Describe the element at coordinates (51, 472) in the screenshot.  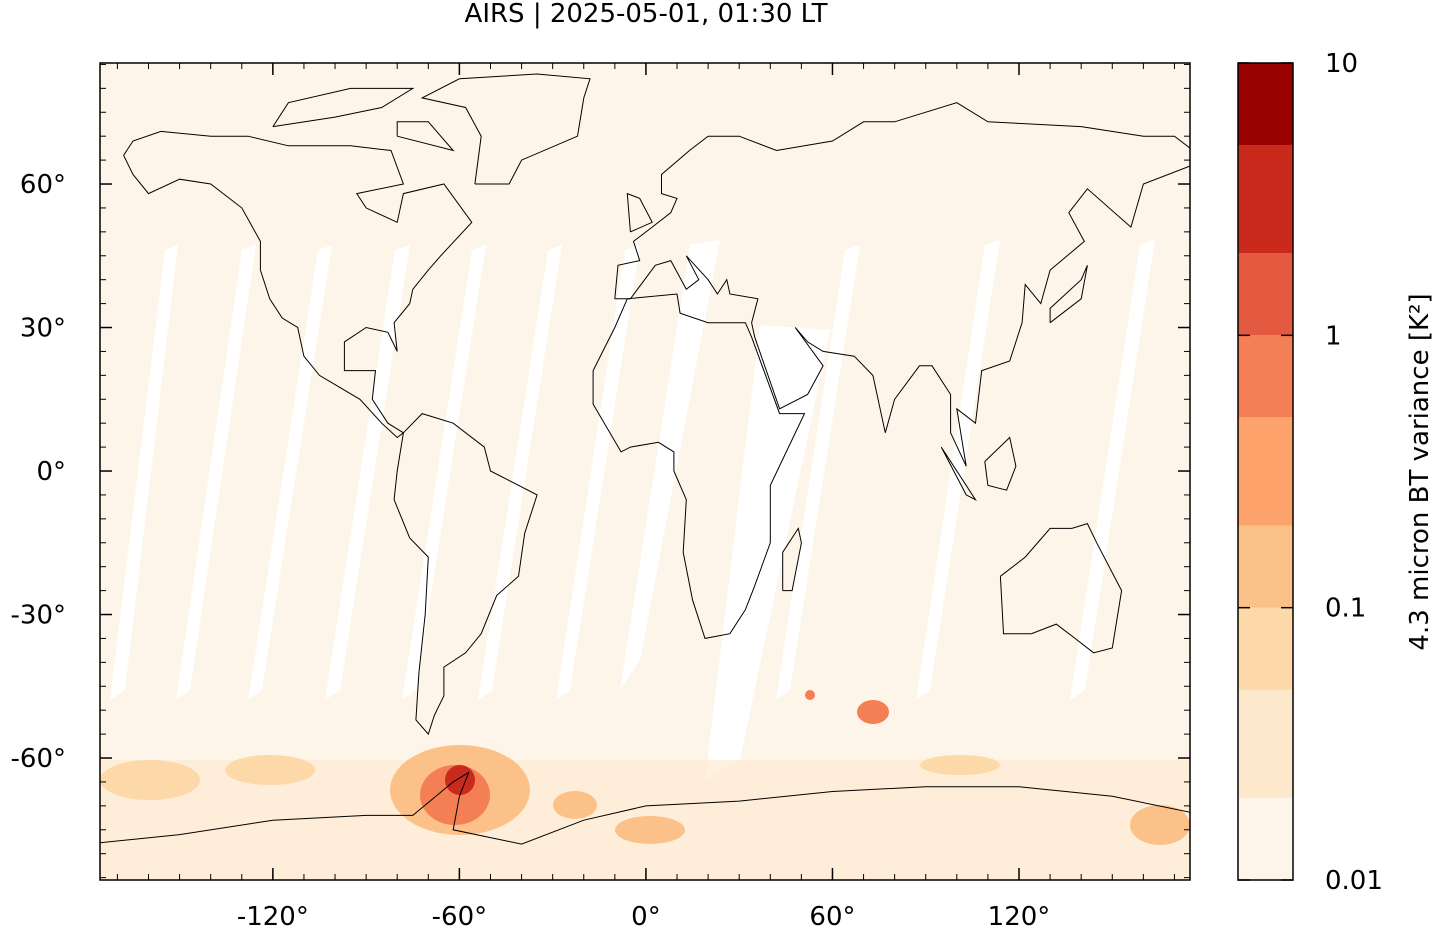
I see `y-tick-label: 0°` at that location.